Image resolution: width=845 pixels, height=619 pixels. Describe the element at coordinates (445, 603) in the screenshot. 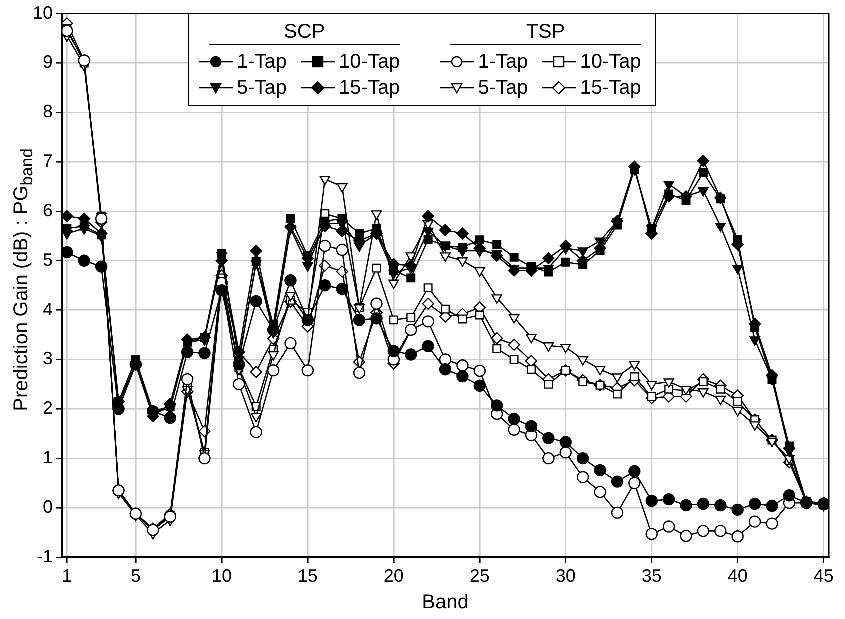

I see `x-axis-title: Band` at that location.